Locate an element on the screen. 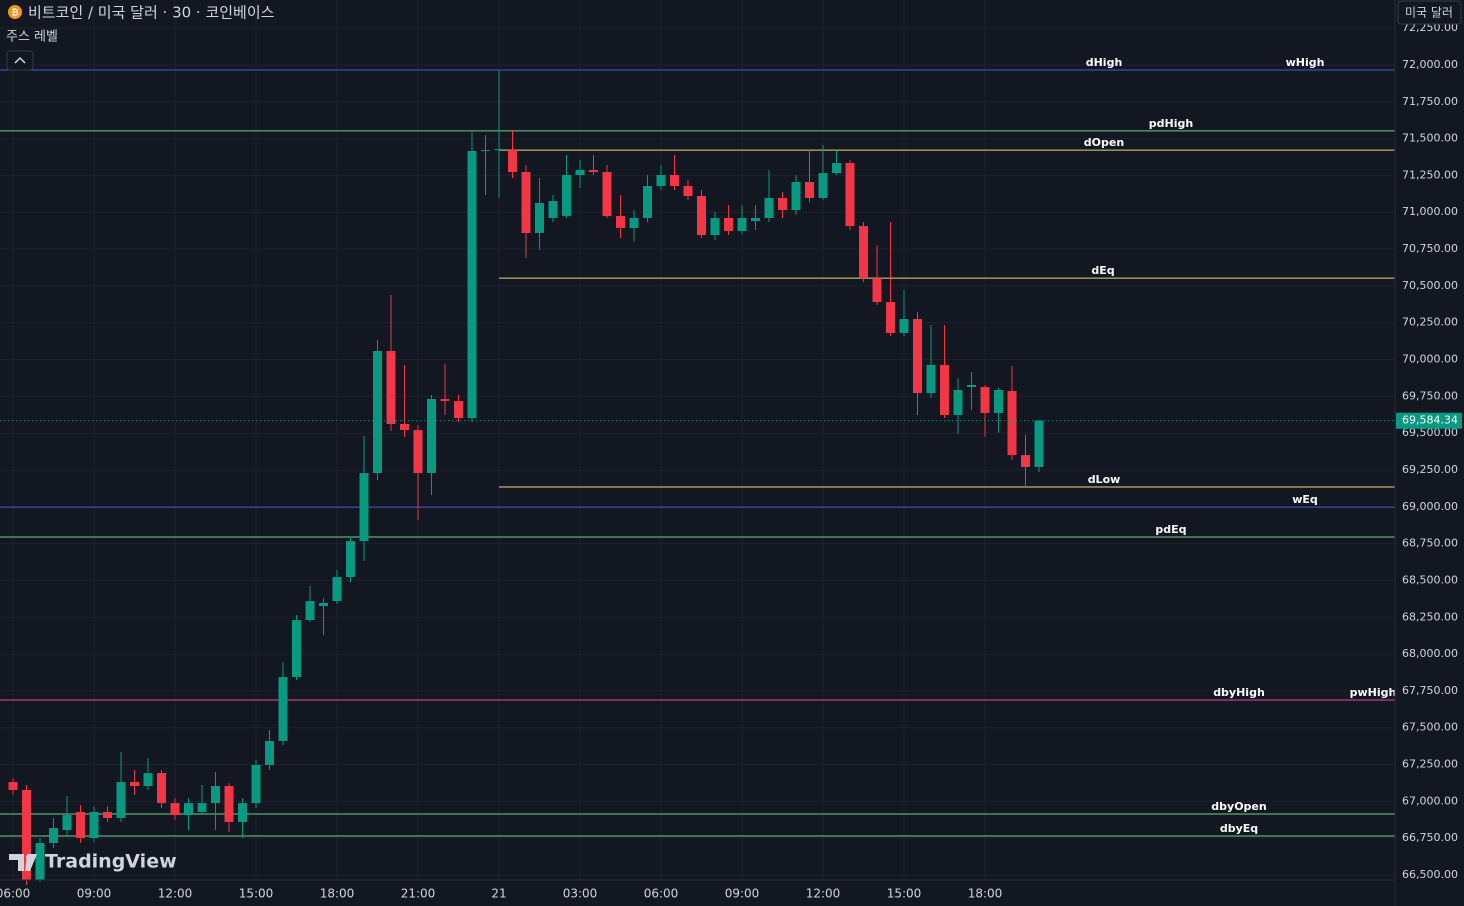 This screenshot has width=1464, height=906. collapse-button is located at coordinates (20, 60).